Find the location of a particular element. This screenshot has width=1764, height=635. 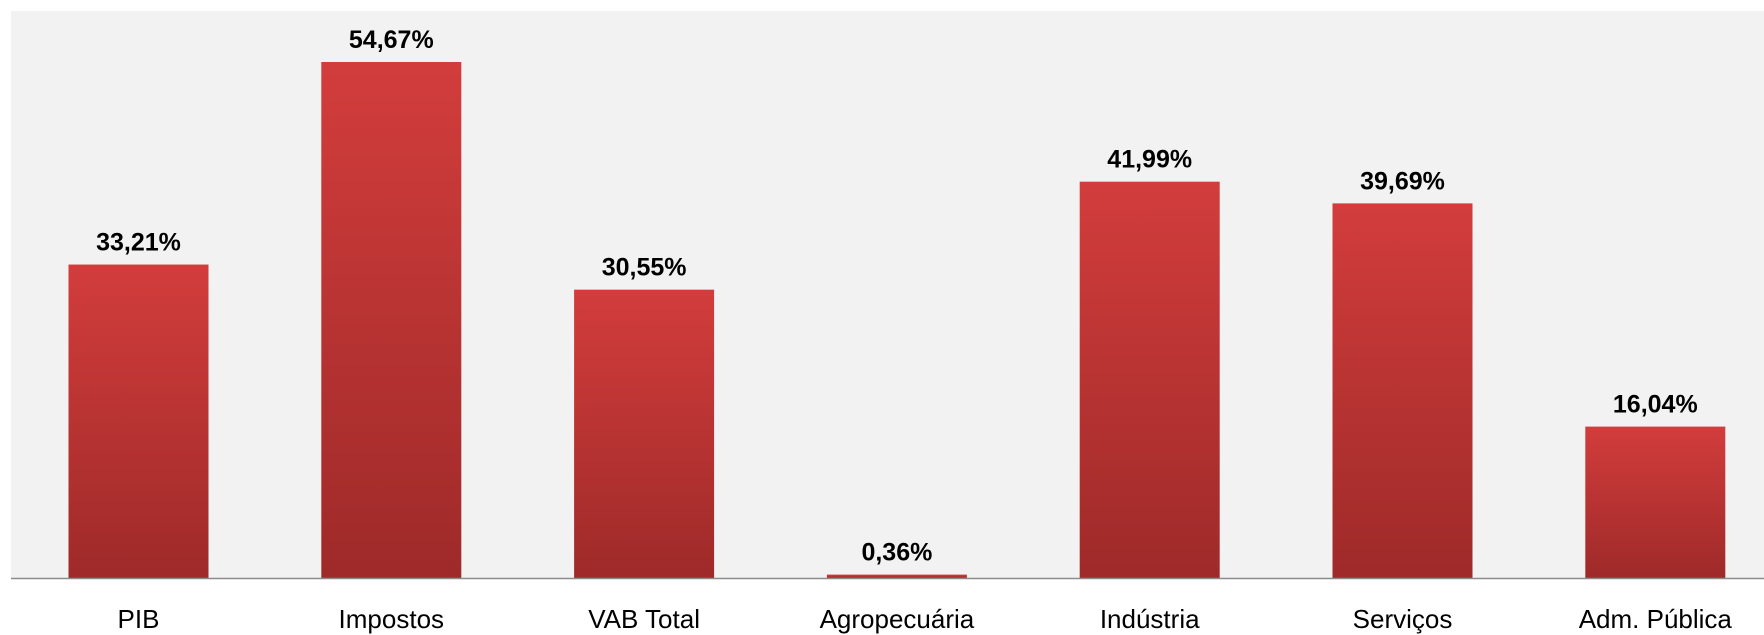

x-tick-label: VAB Total is located at coordinates (644, 619).